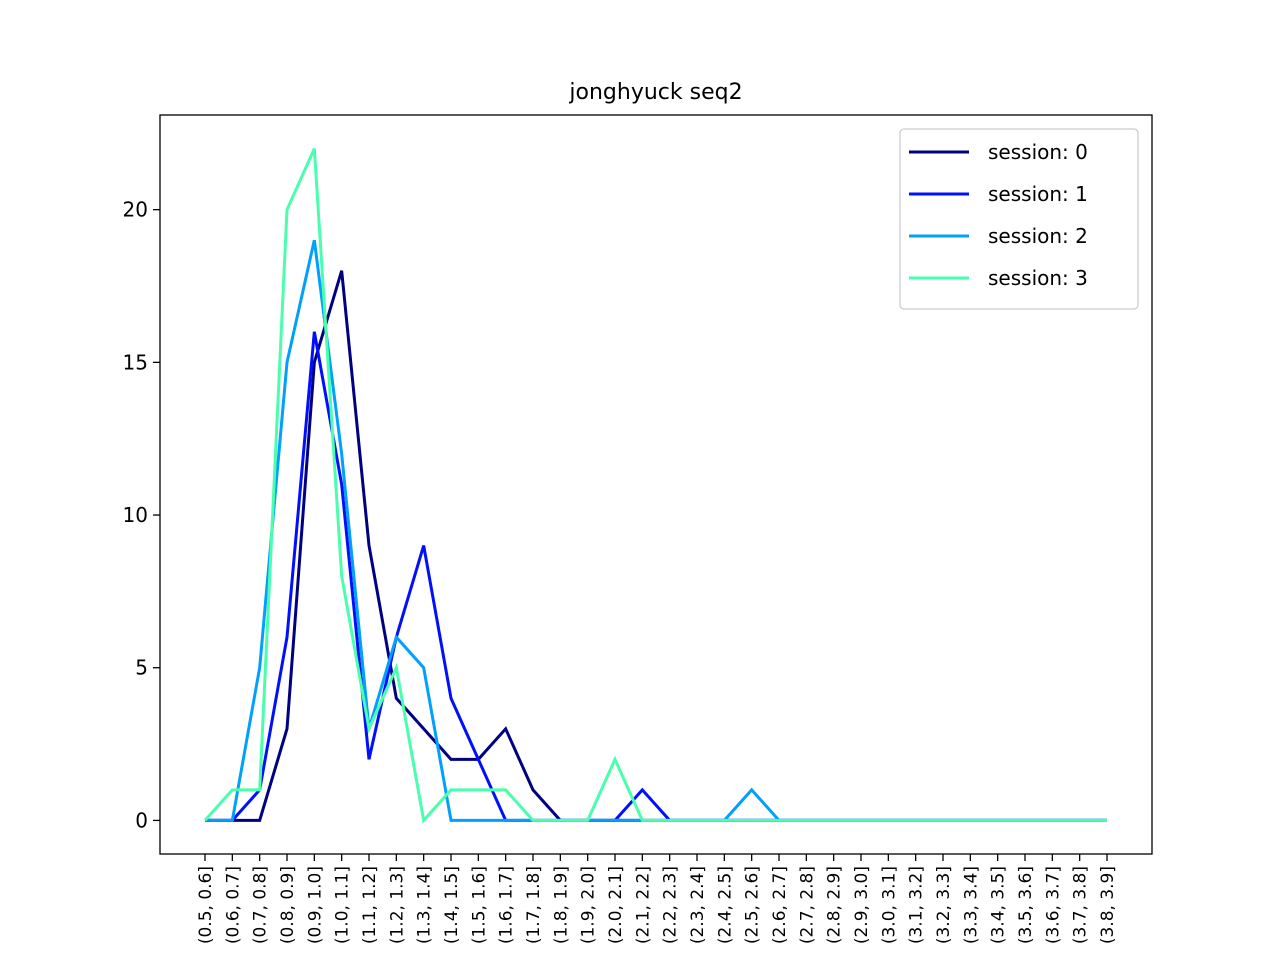 This screenshot has width=1280, height=960. Describe the element at coordinates (479, 905) in the screenshot. I see `x-tick-label: (1.5, 1.6]` at that location.